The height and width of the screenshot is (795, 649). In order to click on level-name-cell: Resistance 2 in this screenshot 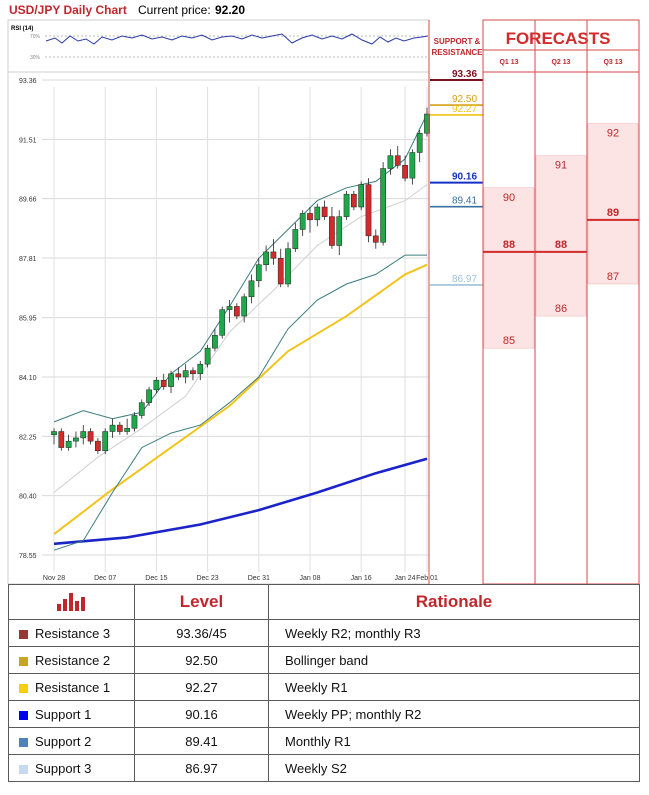, I will do `click(71, 660)`.